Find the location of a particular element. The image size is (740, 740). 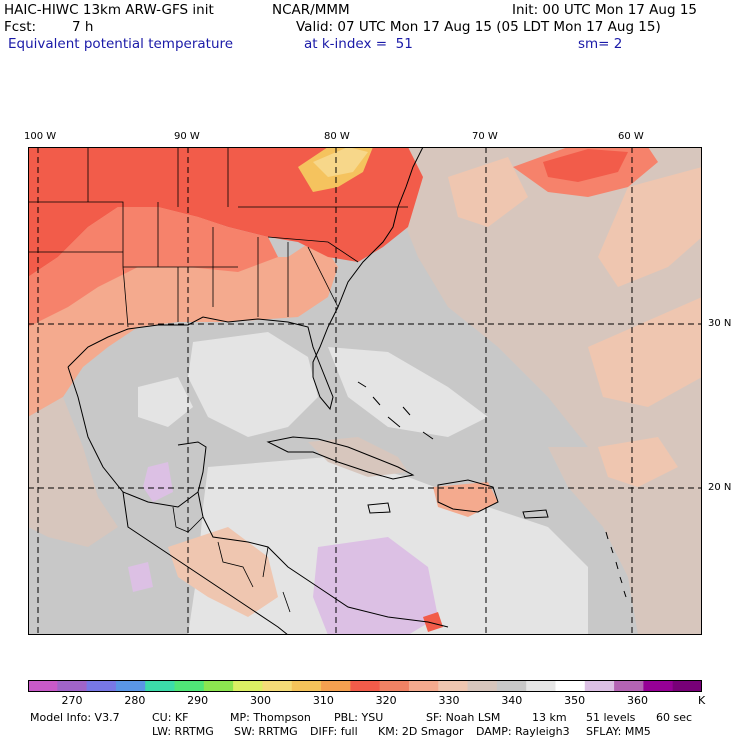

colorbar-tick-label: 300 is located at coordinates (260, 700).